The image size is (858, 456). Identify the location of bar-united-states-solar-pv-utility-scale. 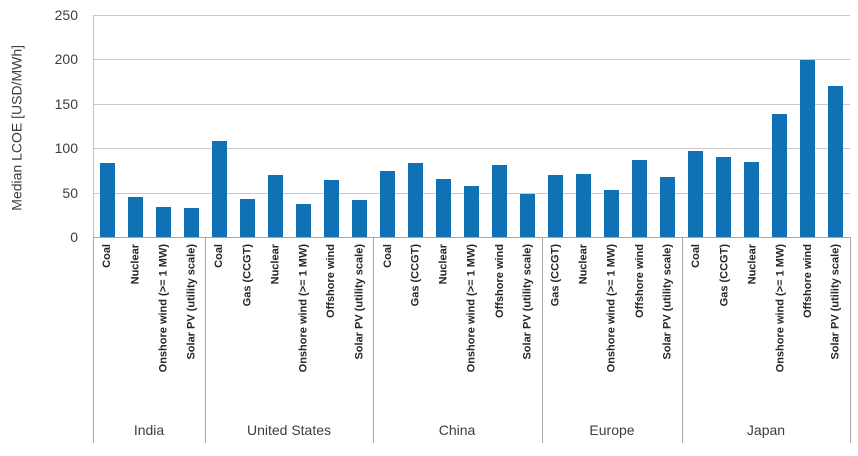
(359, 218).